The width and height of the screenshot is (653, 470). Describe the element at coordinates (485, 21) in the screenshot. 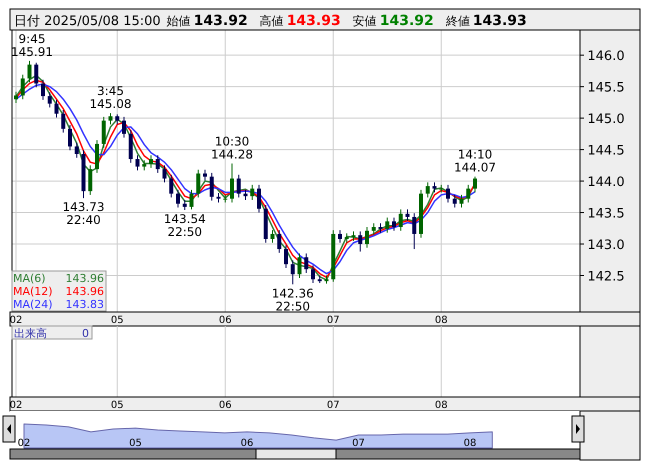

I see `text: 終値 143.93` at that location.